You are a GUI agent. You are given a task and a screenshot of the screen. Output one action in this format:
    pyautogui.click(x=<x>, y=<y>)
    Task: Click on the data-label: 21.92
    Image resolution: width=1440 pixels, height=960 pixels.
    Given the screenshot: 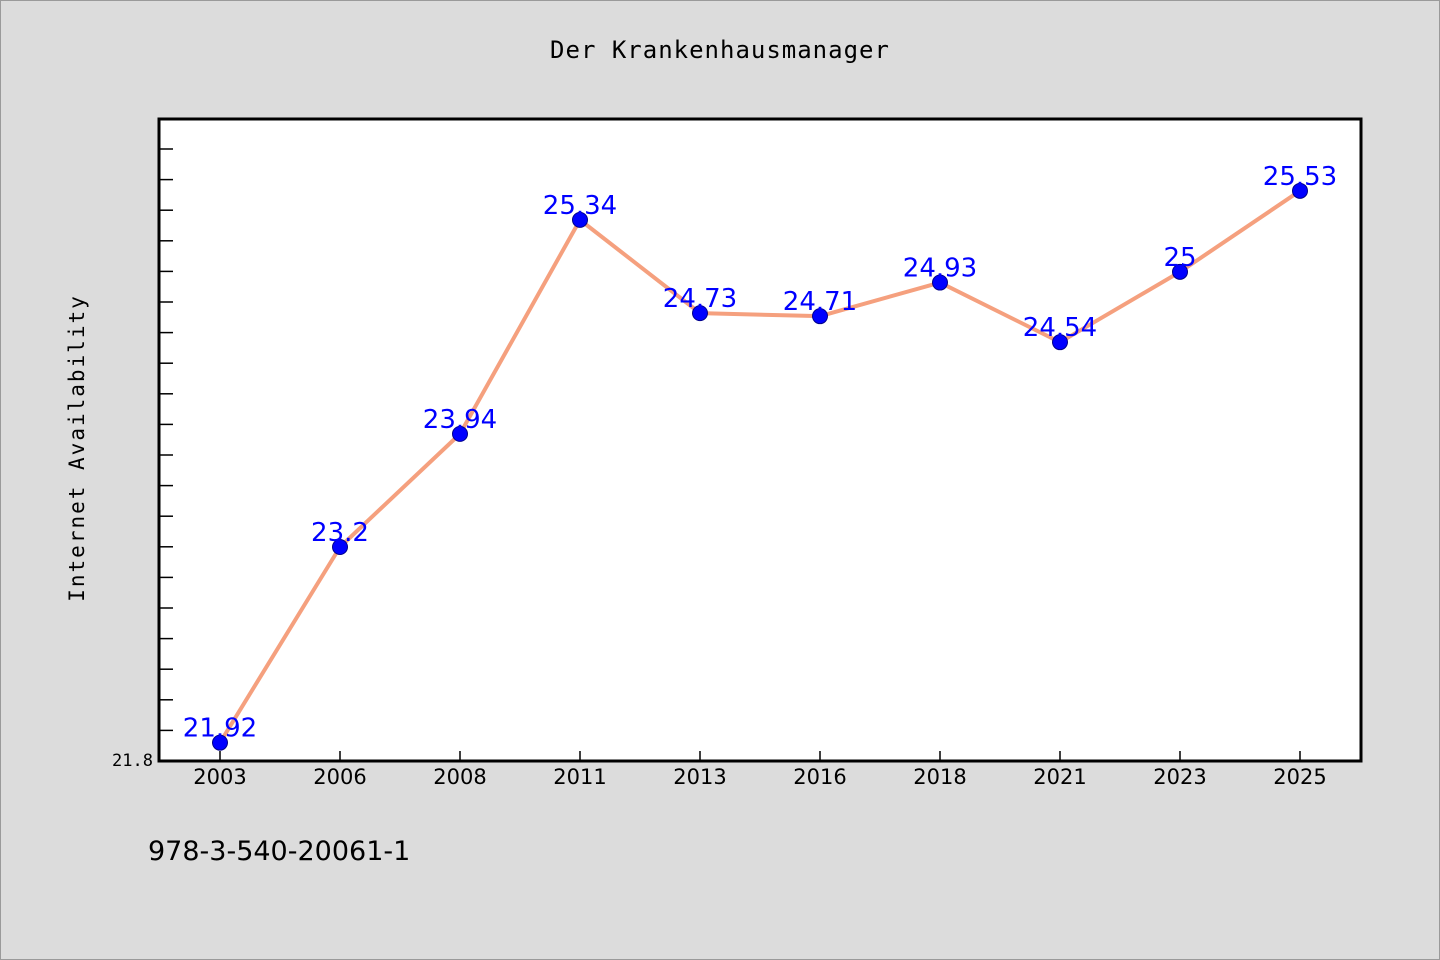 What is the action you would take?
    pyautogui.click(x=220, y=729)
    